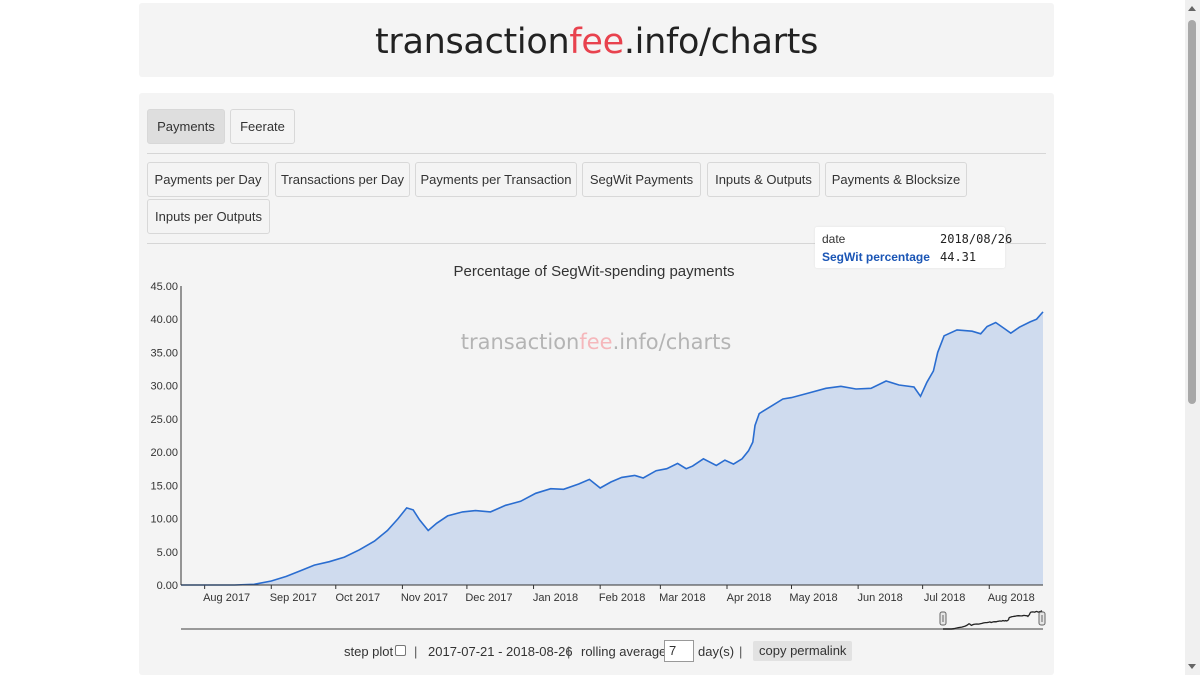  What do you see at coordinates (896, 179) in the screenshot?
I see `subtab-payments-blocksize: Payments & Blocksize` at bounding box center [896, 179].